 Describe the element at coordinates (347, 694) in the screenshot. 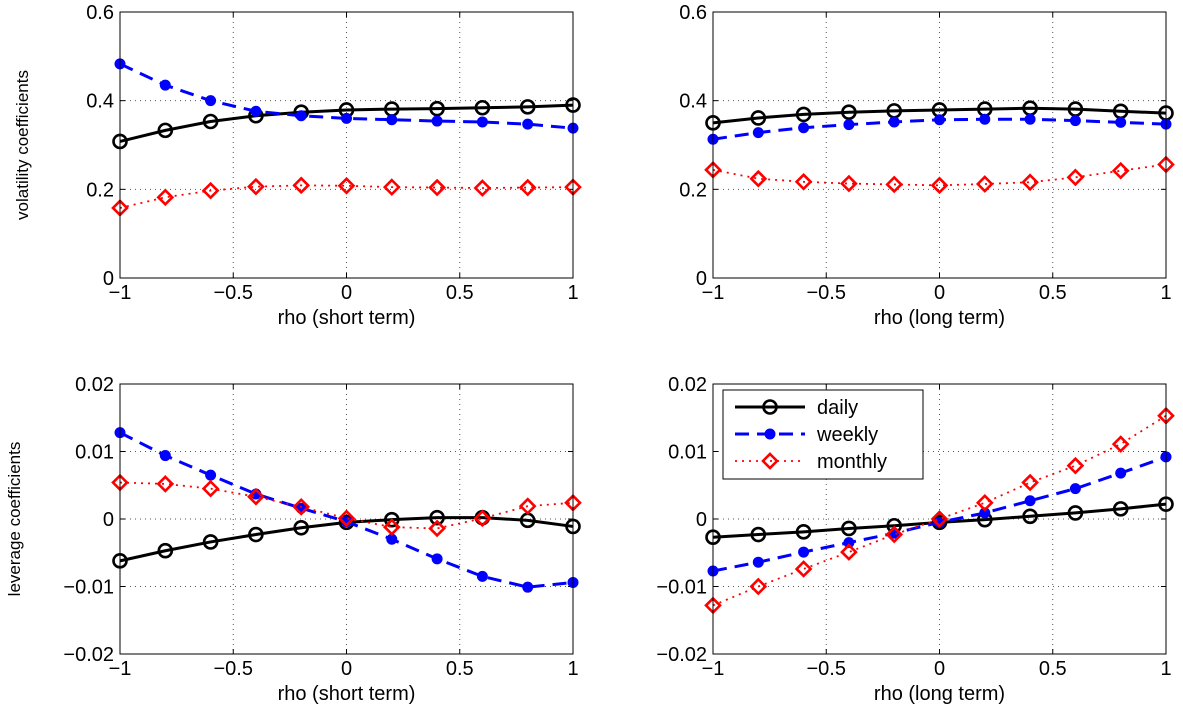

I see `x-axis-label: rho (short term)` at that location.